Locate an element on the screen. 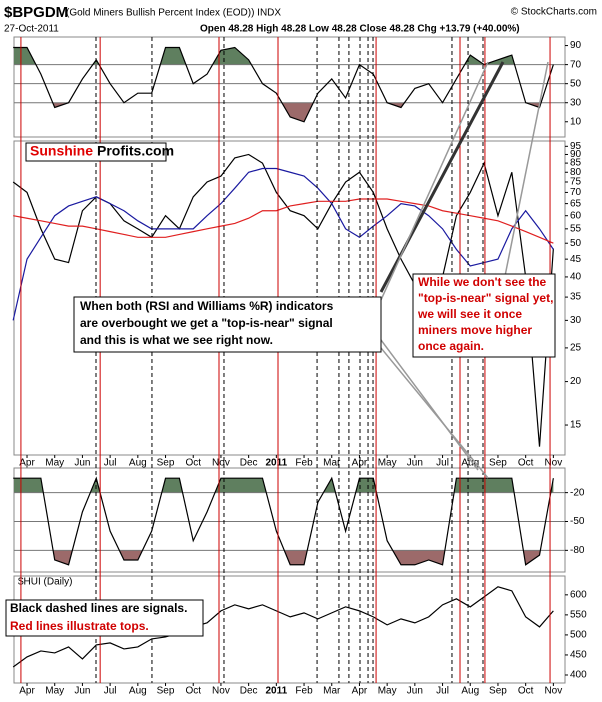 The height and width of the screenshot is (702, 602). y-tick-label: 95 is located at coordinates (576, 146).